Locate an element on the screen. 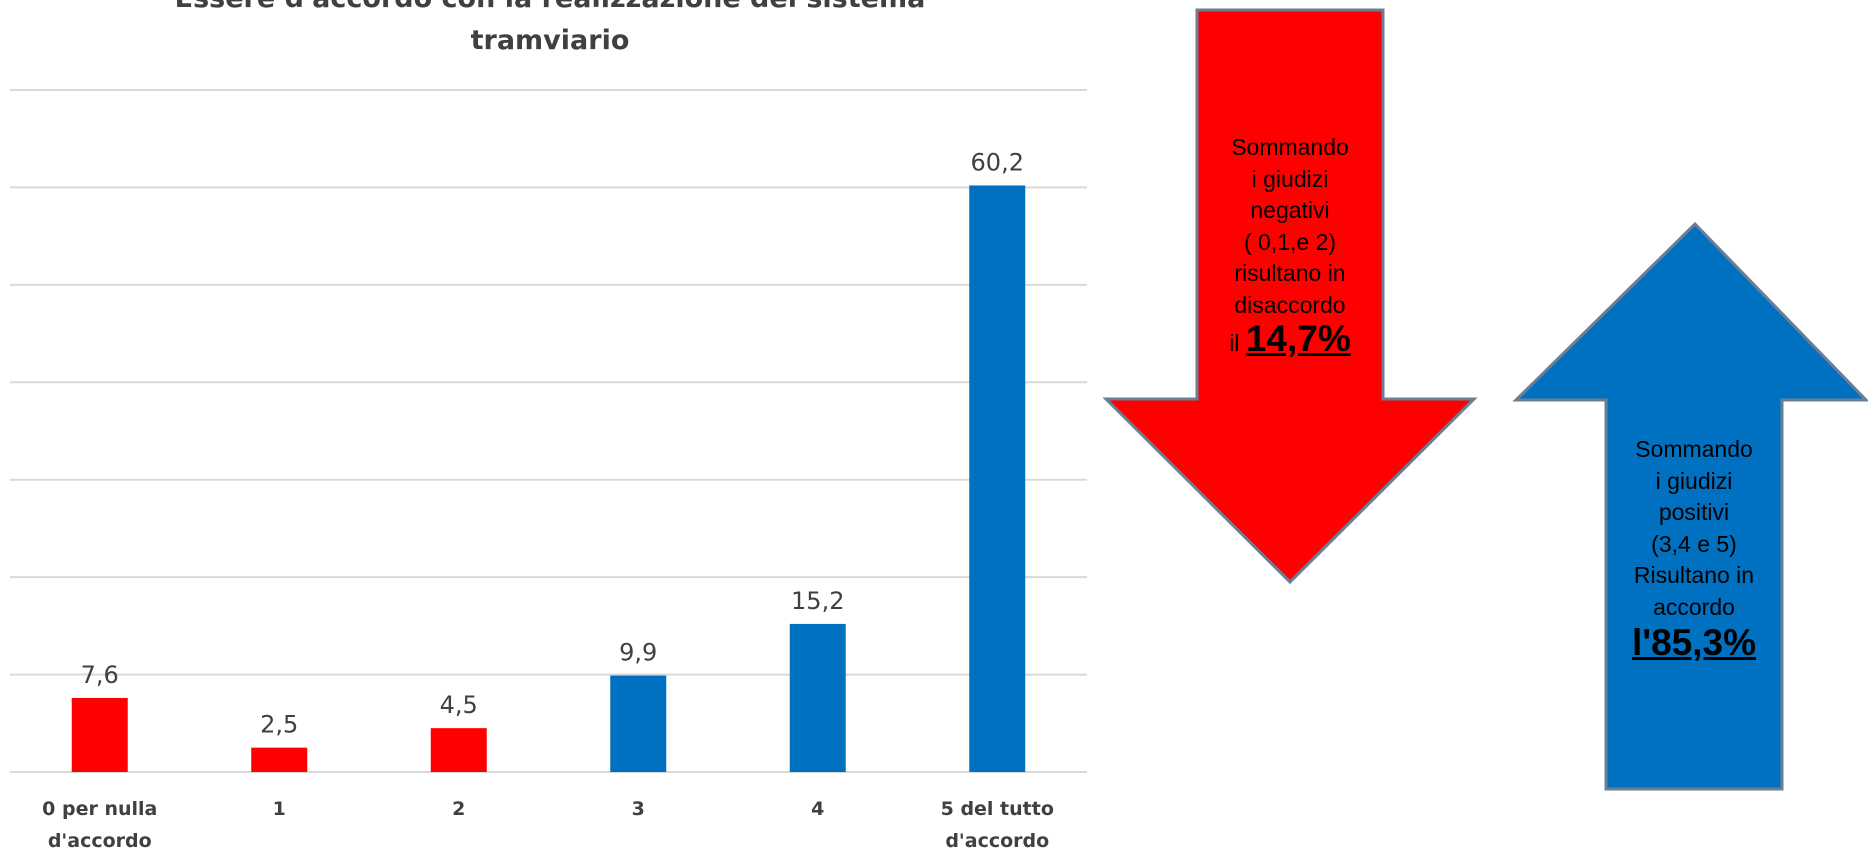 The image size is (1868, 850). down-arrow-shape is located at coordinates (1290, 296).